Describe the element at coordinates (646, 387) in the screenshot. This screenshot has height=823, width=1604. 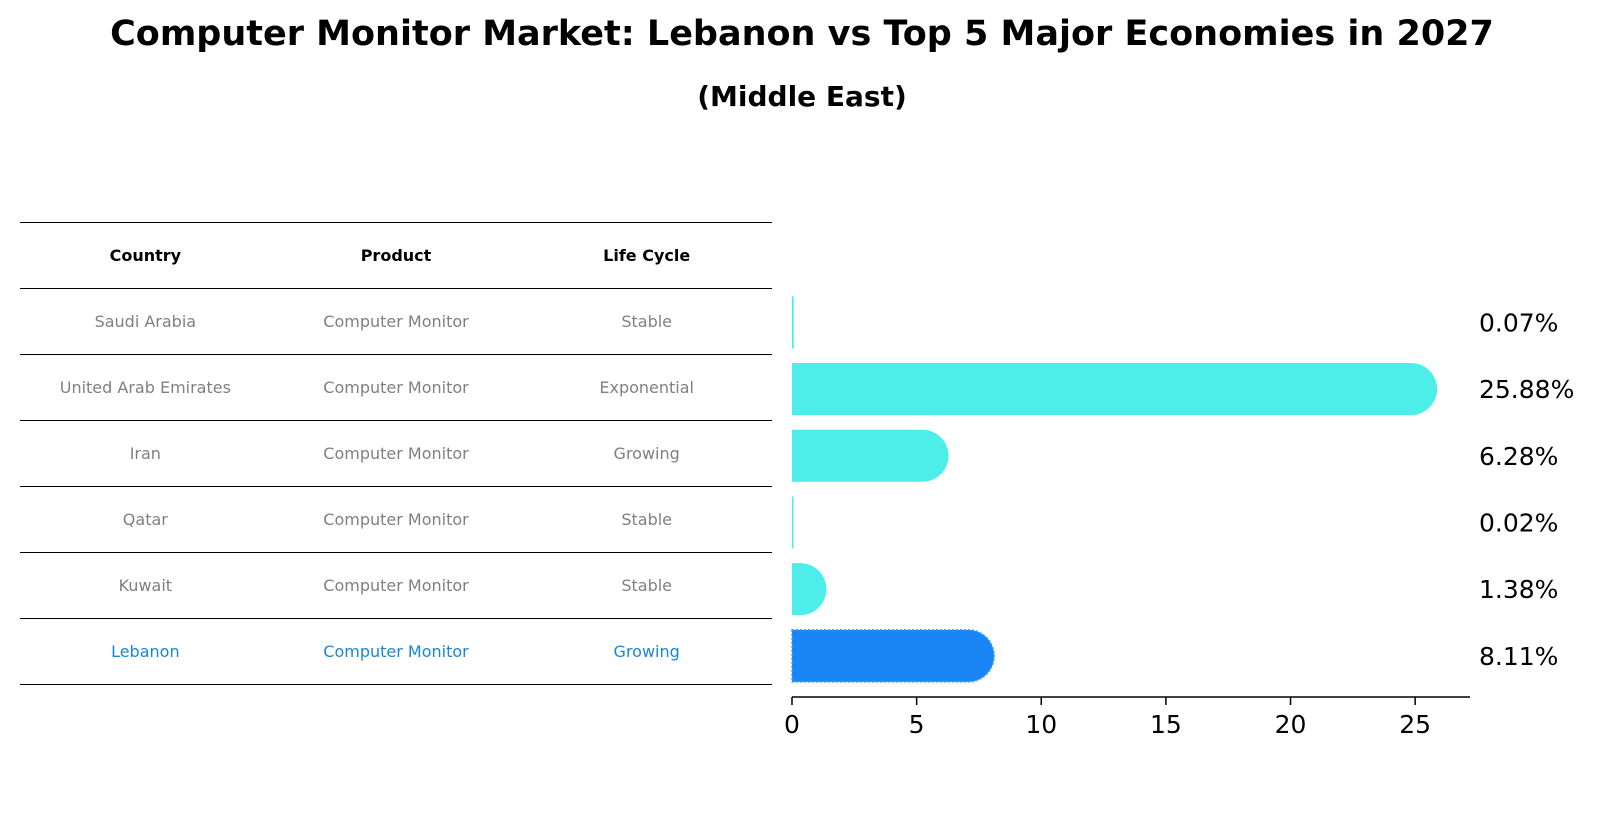
I see `cell-life-cycle: Exponential` at that location.